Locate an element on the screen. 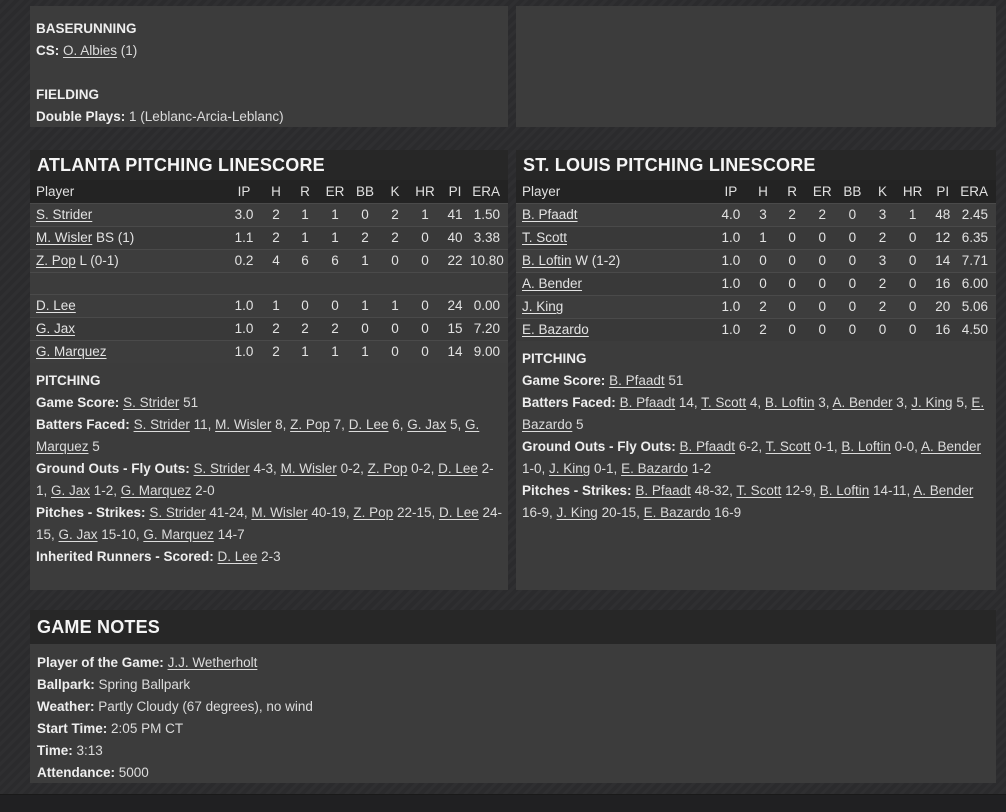 This screenshot has height=812, width=1006. column-header-h: H is located at coordinates (276, 191).